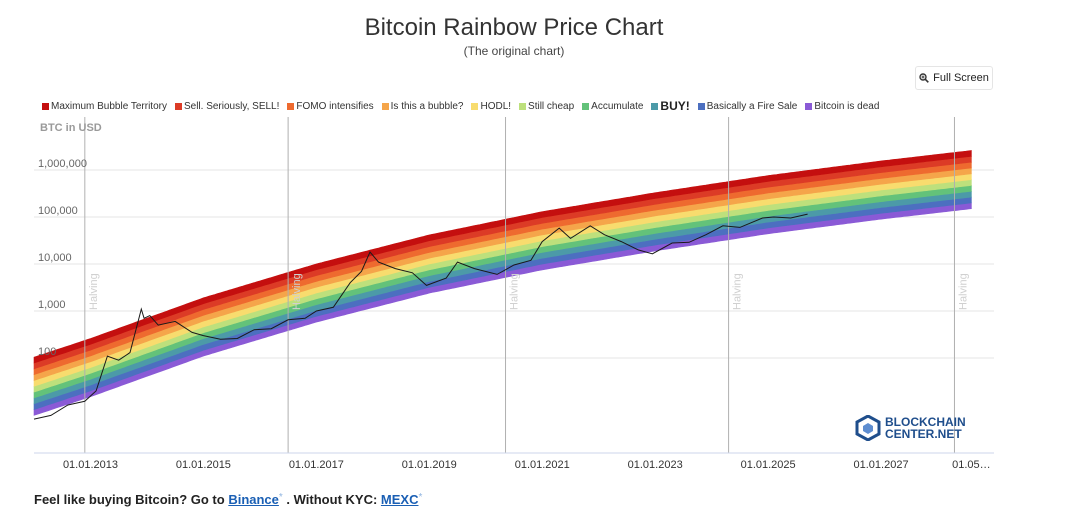 The width and height of the screenshot is (1080, 522). I want to click on legend-label: Maximum Bubble Territory, so click(109, 106).